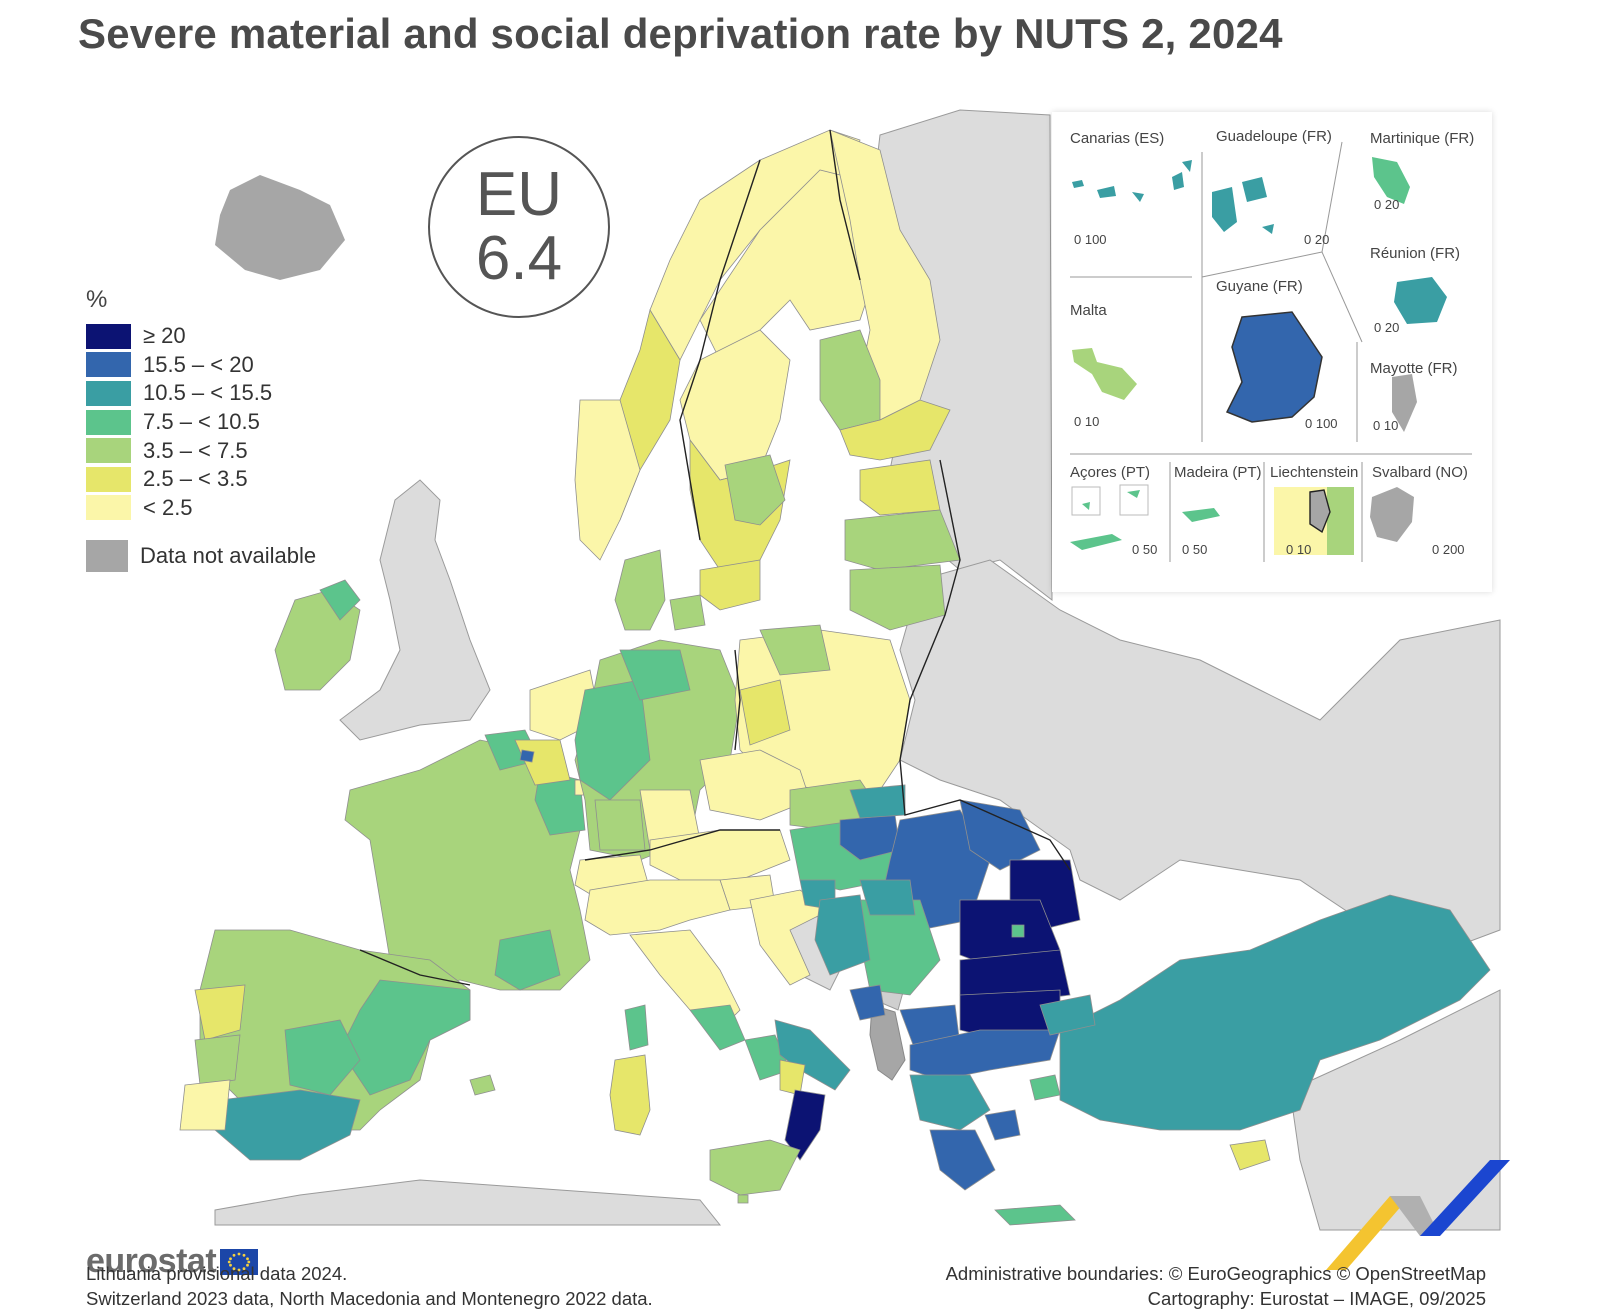  Describe the element at coordinates (795, 650) in the screenshot. I see `region-poland-north` at that location.